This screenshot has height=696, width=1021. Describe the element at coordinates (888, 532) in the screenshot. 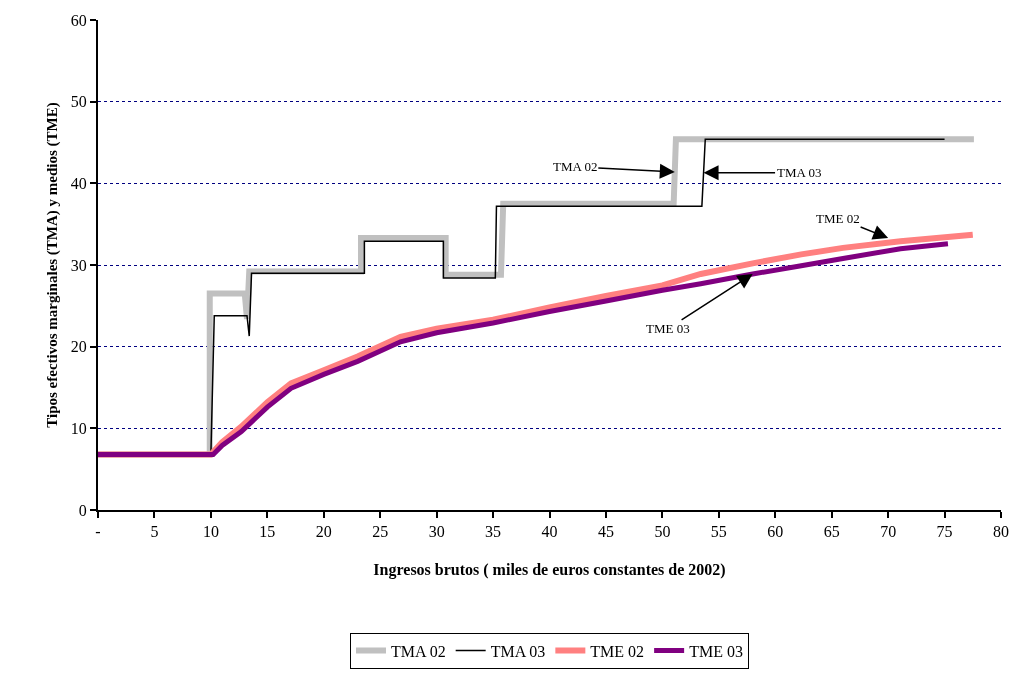

I see `x-tick-label: 70` at that location.